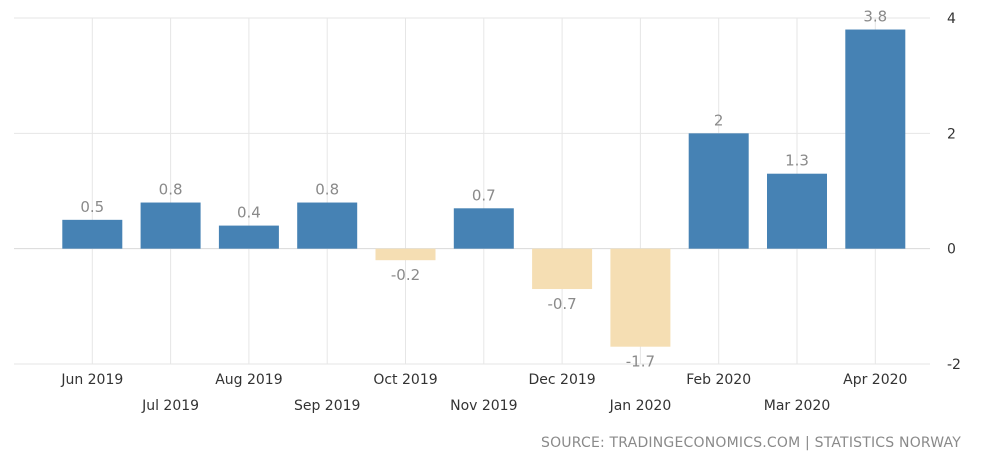  What do you see at coordinates (484, 195) in the screenshot?
I see `data-label: 0.7` at bounding box center [484, 195].